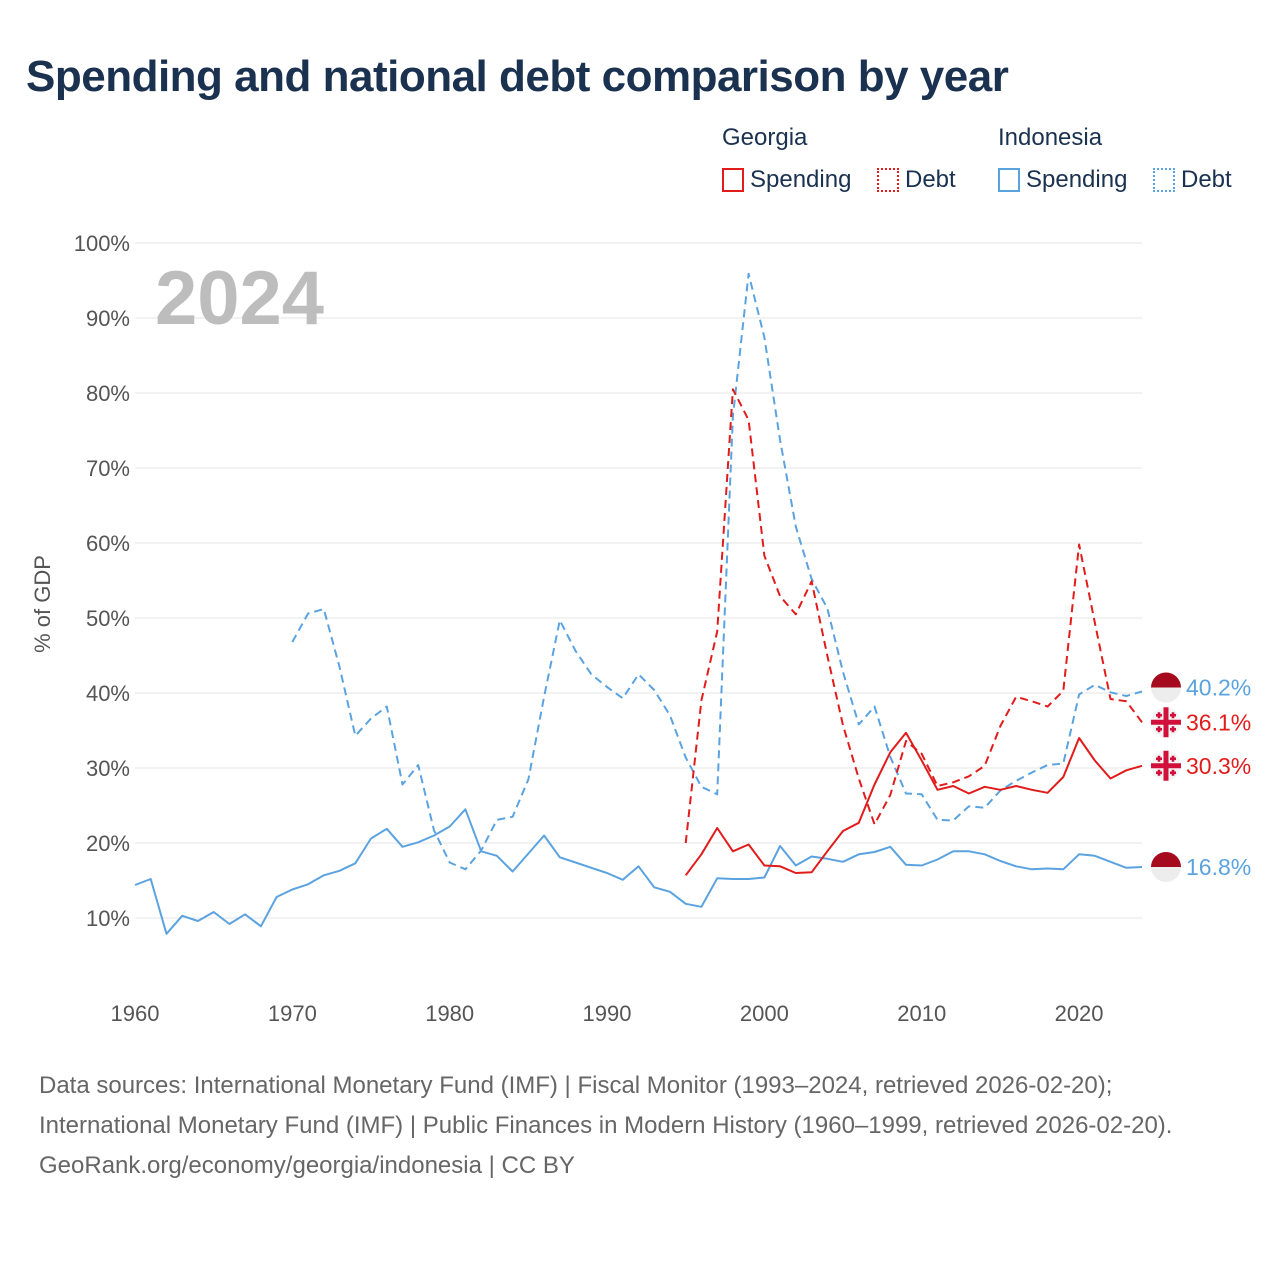 The image size is (1280, 1280). Describe the element at coordinates (1050, 137) in the screenshot. I see `legend-indonesia-title: Indonesia` at that location.